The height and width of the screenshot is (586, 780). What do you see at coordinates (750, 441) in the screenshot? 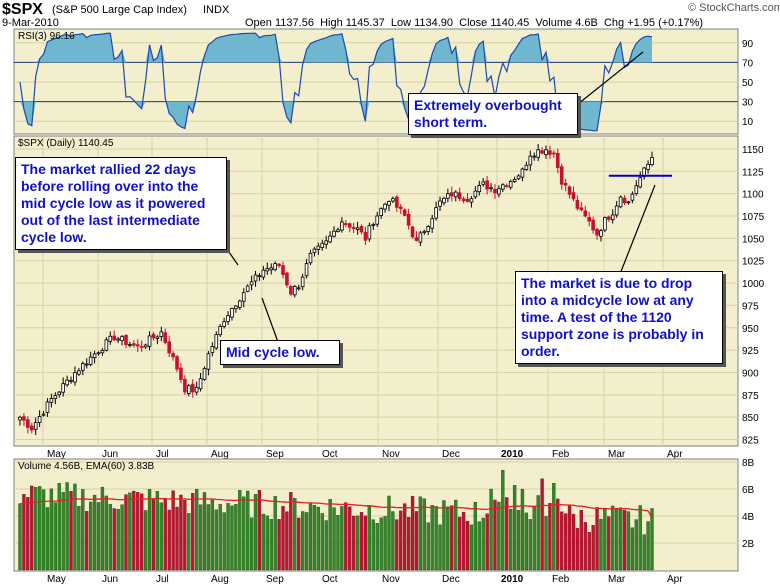
I see `price-tick-label: 825` at bounding box center [750, 441].